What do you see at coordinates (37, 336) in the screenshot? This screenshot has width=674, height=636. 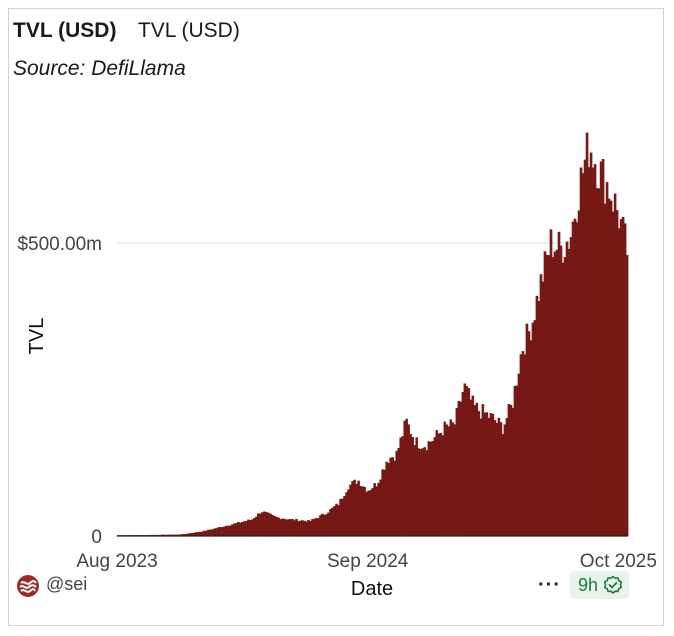 I see `y-axis-title: TVL` at bounding box center [37, 336].